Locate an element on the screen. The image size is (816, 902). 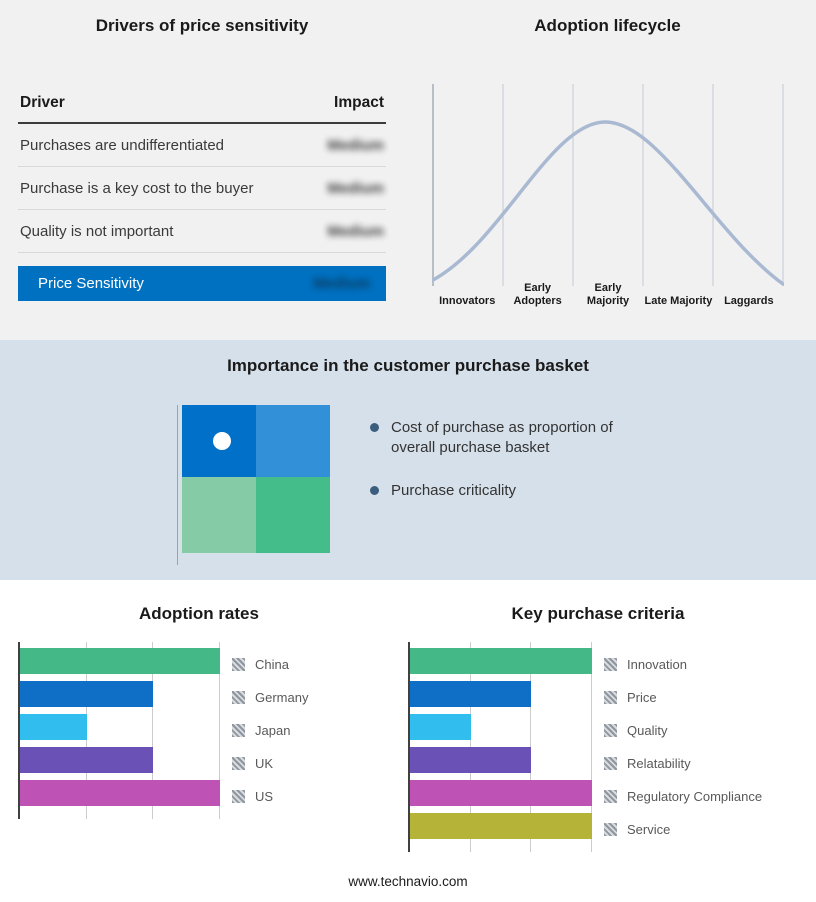
legend-label: Price is located at coordinates (642, 697).